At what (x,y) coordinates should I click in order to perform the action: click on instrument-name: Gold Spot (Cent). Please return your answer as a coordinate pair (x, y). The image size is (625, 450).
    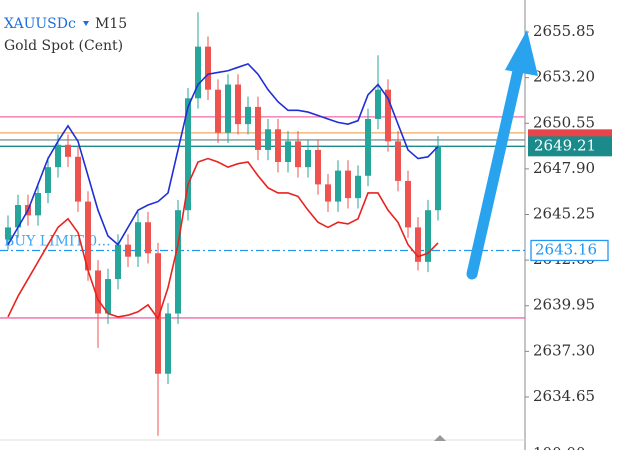
    Looking at the image, I should click on (63, 46).